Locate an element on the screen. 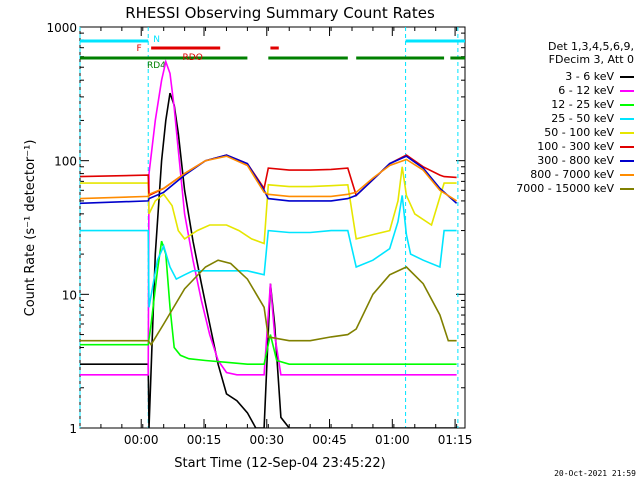  legend-item: 300 - 800 keV is located at coordinates (575, 161).